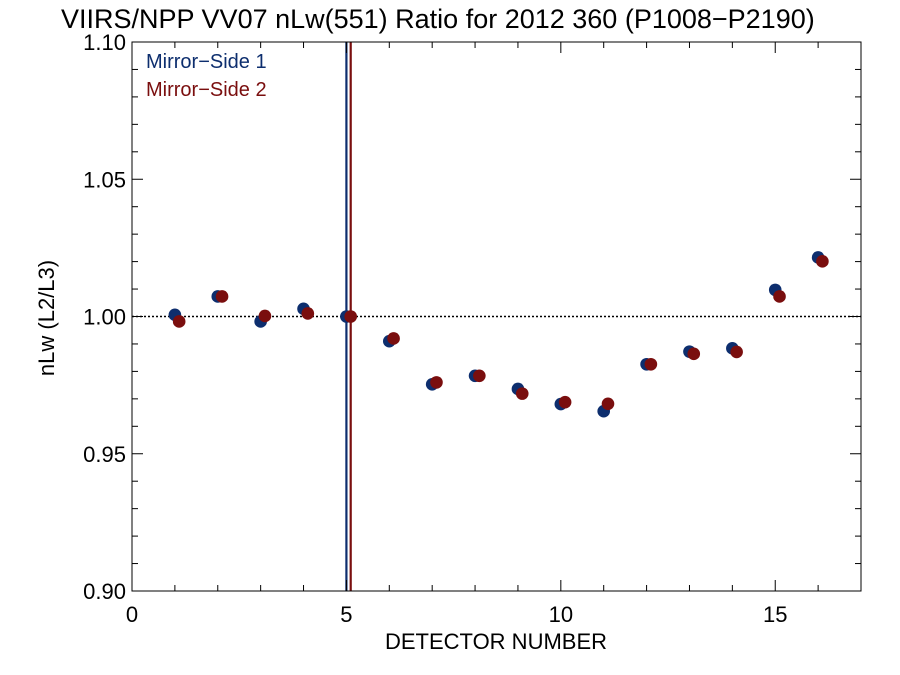 Image resolution: width=900 pixels, height=675 pixels. Describe the element at coordinates (46, 318) in the screenshot. I see `y-axis-label: nLw (L2/L3)` at that location.